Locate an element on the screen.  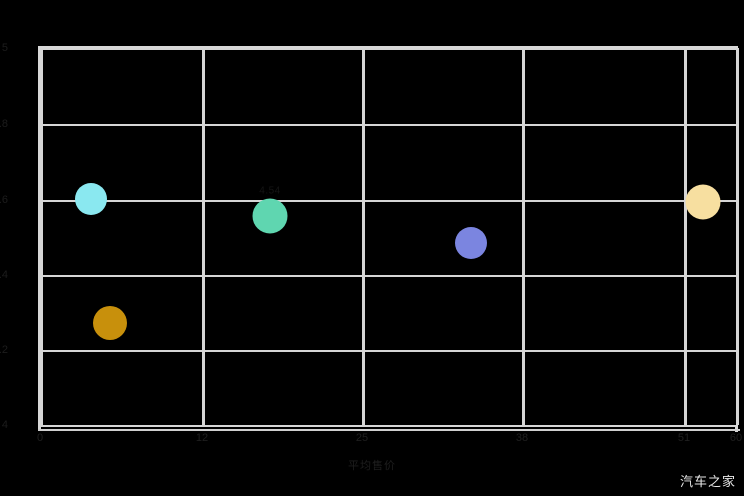
plot-frame-top is located at coordinates (389, 47).